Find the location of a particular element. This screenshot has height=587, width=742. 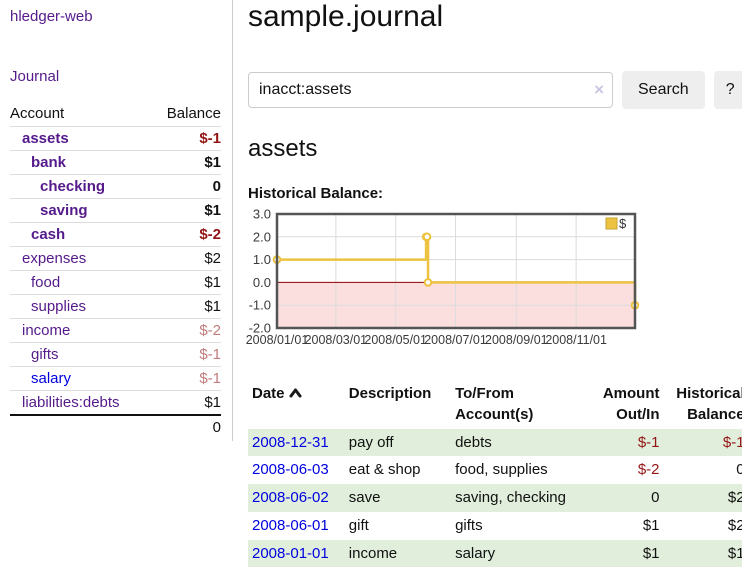

account-balance: $-2 is located at coordinates (186, 331).